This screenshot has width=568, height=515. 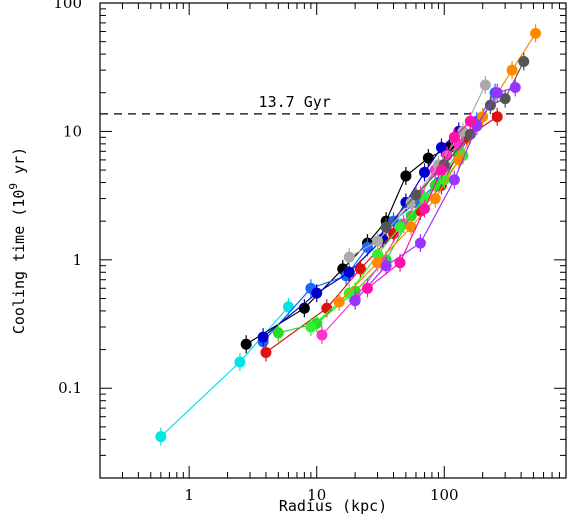 What do you see at coordinates (189, 495) in the screenshot?
I see `x-tick-label: 1` at bounding box center [189, 495].